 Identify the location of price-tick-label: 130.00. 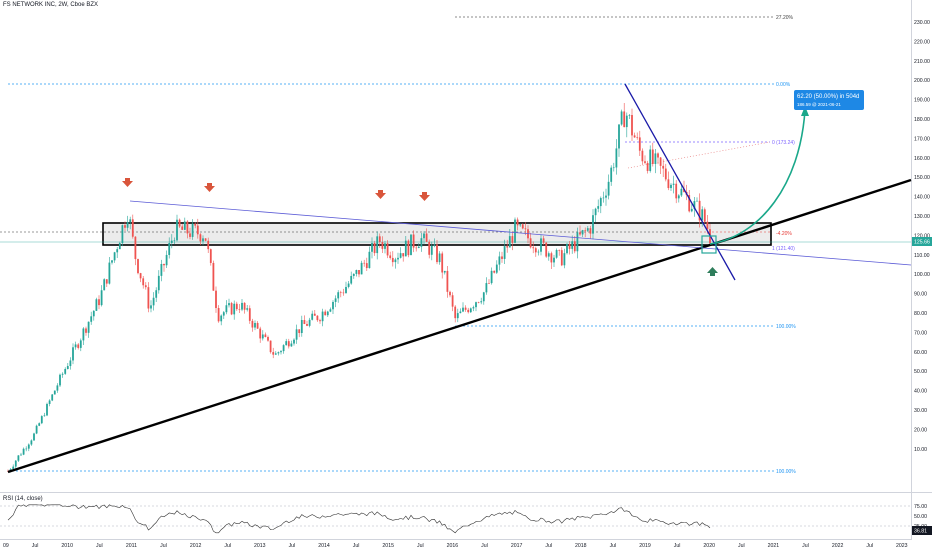
(922, 217).